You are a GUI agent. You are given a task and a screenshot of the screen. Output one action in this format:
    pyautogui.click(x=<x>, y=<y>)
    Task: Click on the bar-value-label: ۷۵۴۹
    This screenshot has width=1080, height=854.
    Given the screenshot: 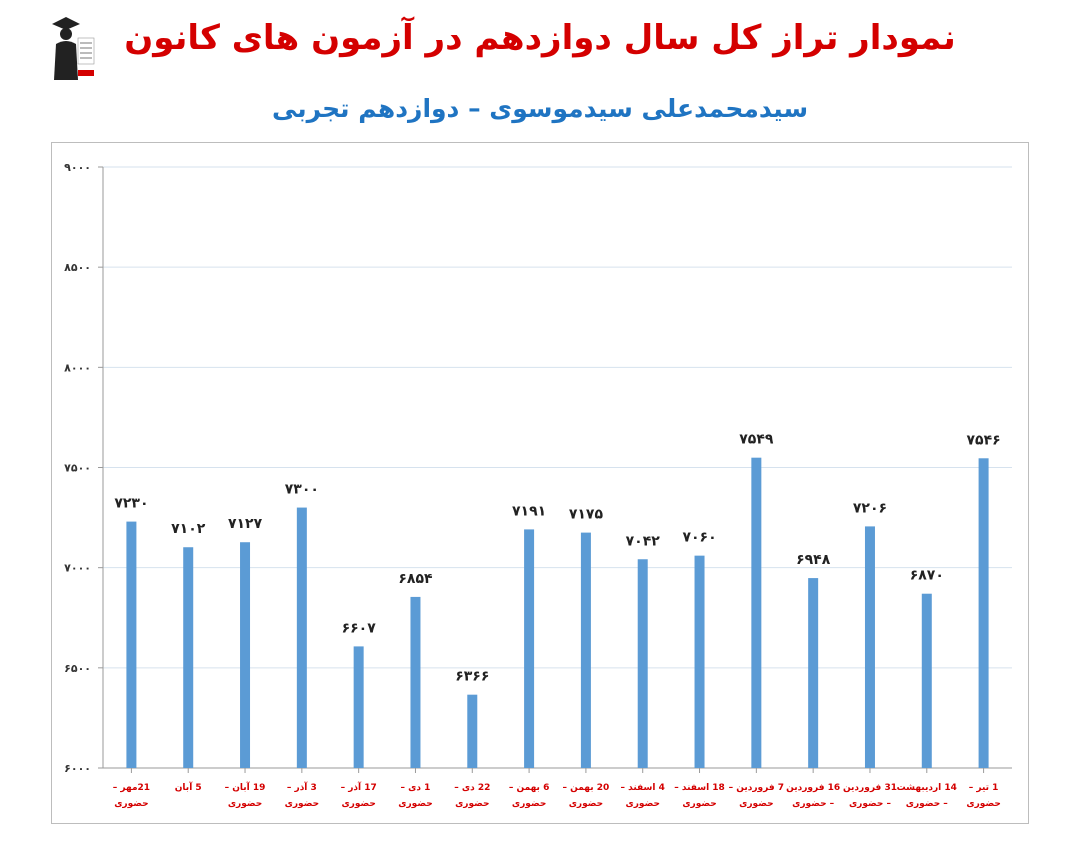 What is the action you would take?
    pyautogui.click(x=756, y=440)
    